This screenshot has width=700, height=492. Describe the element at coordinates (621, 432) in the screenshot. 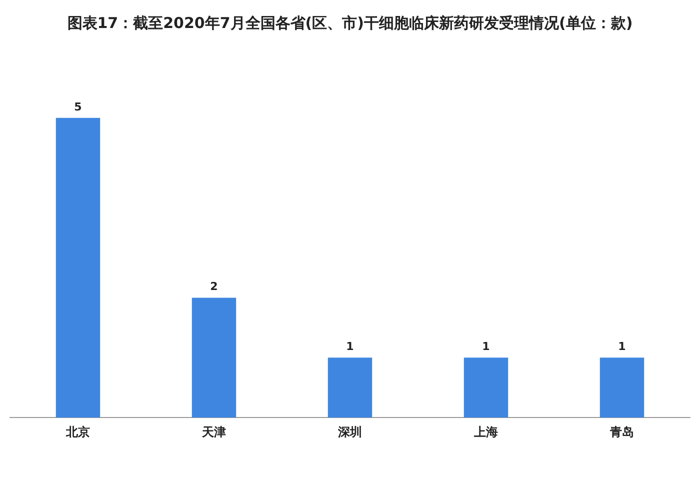

I see `x-tick-label: 青岛` at that location.